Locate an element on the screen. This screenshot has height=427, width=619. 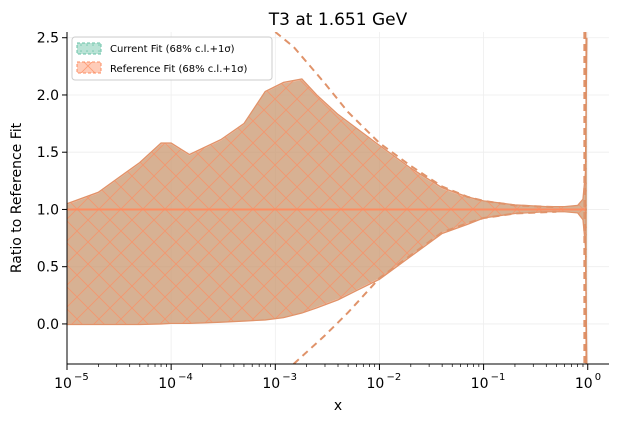
x-tick-exponent: −4 is located at coordinates (185, 377).